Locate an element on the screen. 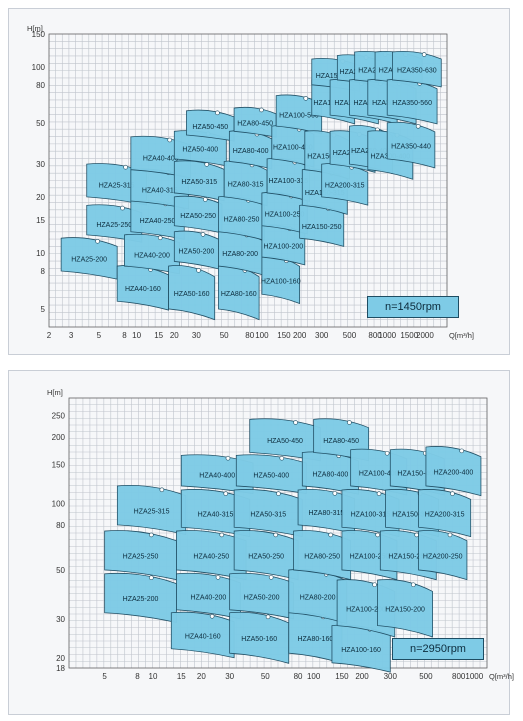 The height and width of the screenshot is (721, 523). y-tick-label: 10 is located at coordinates (40, 253).